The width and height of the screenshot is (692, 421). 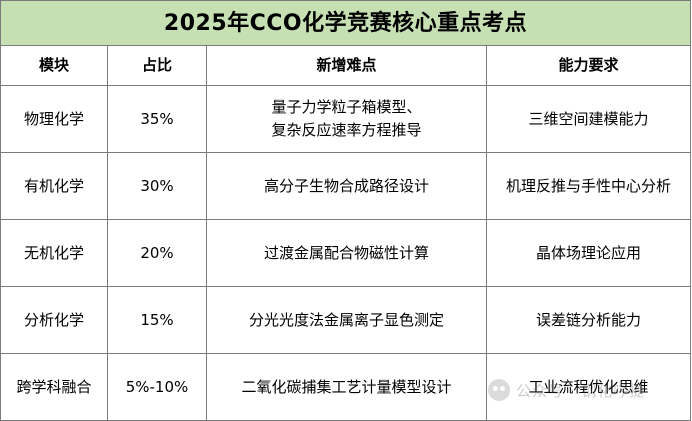 I want to click on difficulty-line: 复杂反应速率方程推导, so click(x=346, y=130).